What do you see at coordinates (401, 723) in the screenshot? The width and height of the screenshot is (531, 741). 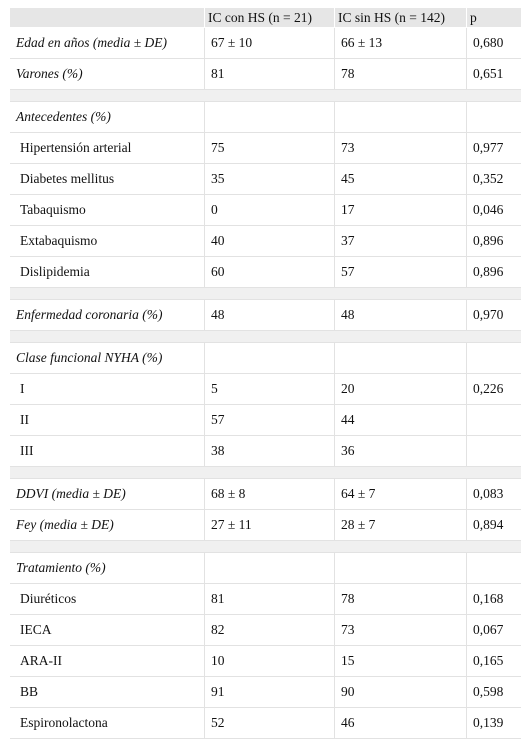 I see `cell-value: 46` at bounding box center [401, 723].